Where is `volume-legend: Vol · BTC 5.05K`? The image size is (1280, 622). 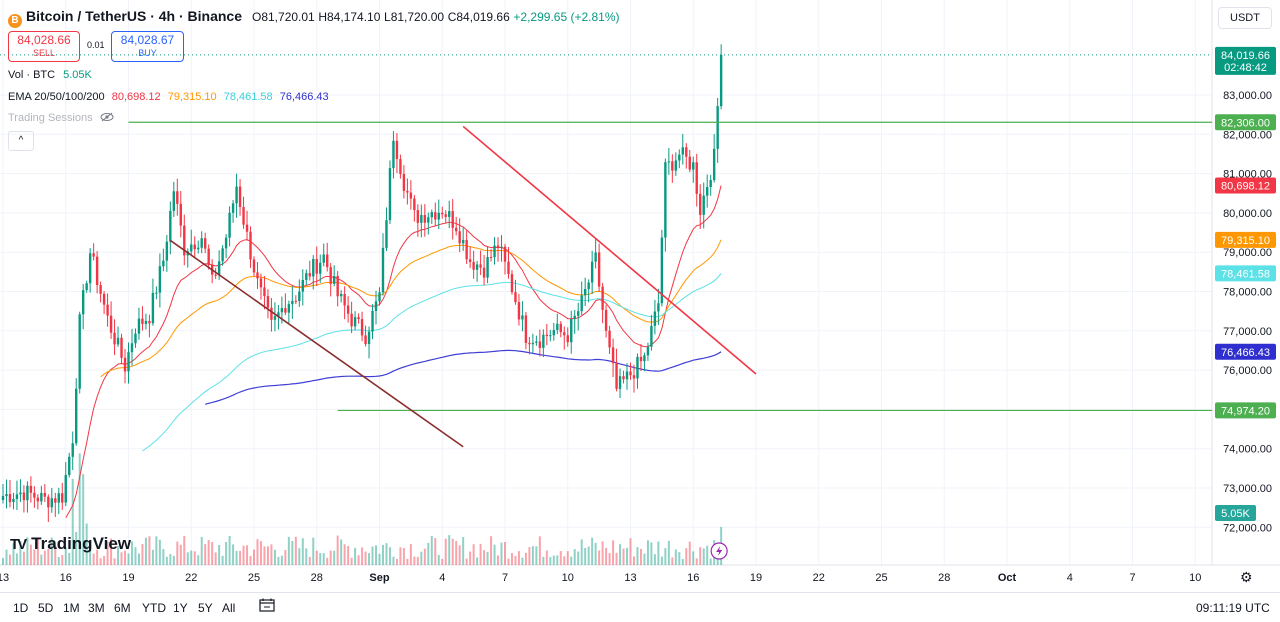
volume-legend: Vol · BTC 5.05K is located at coordinates (50, 75).